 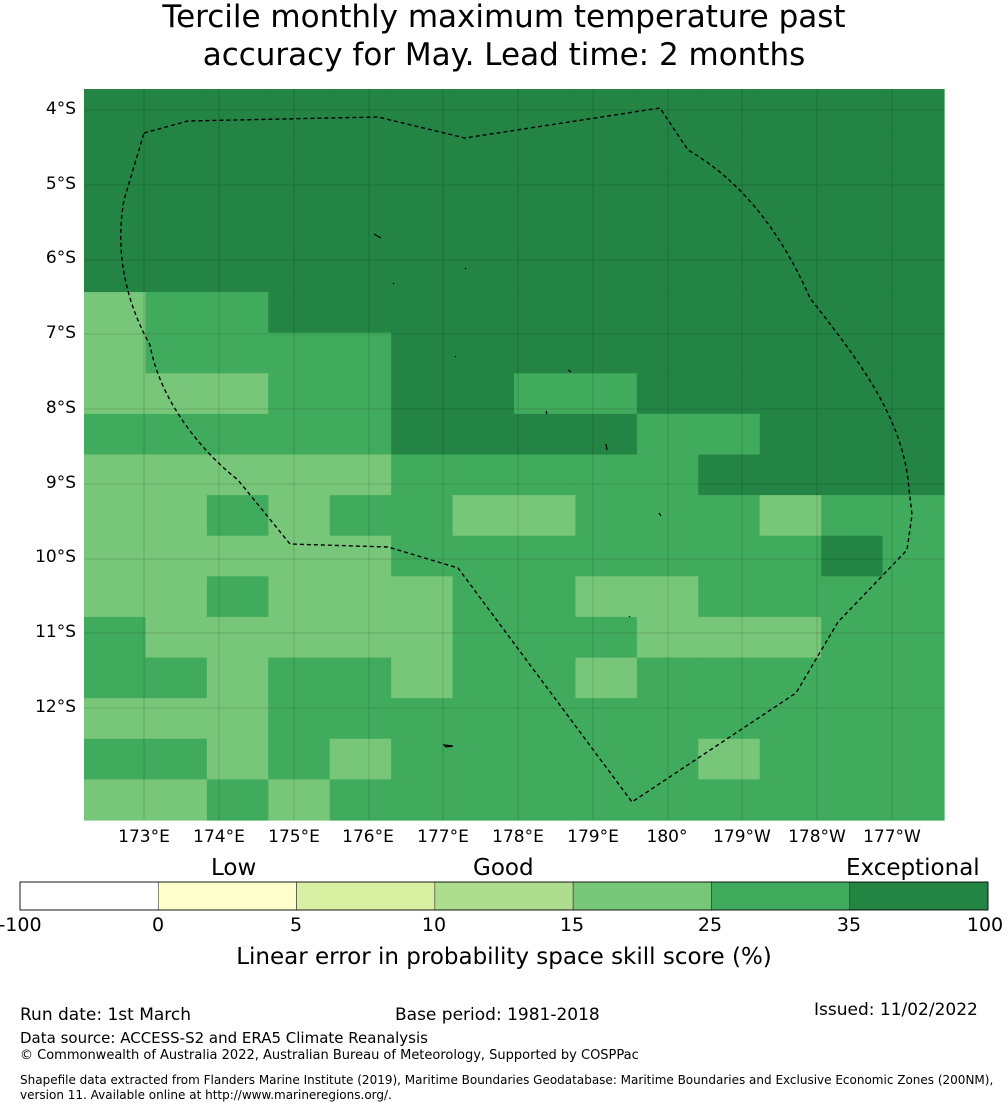 What do you see at coordinates (60, 408) in the screenshot?
I see `lat-label: 8°S` at bounding box center [60, 408].